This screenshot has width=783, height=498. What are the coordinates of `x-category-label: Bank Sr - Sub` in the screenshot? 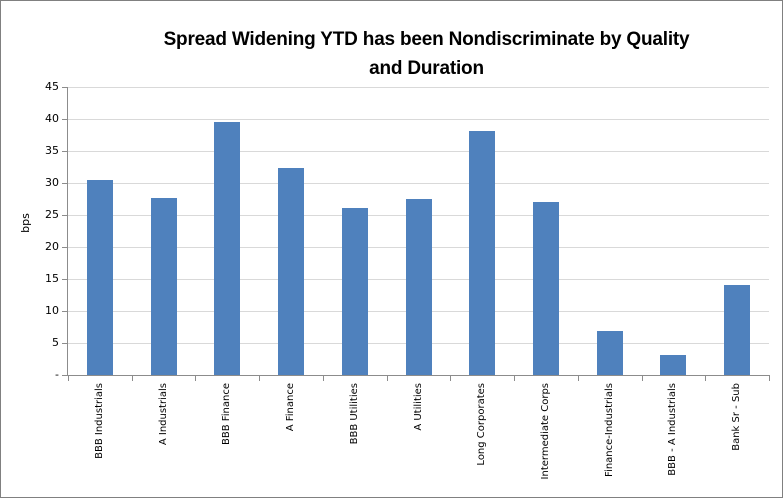 It's located at (736, 417).